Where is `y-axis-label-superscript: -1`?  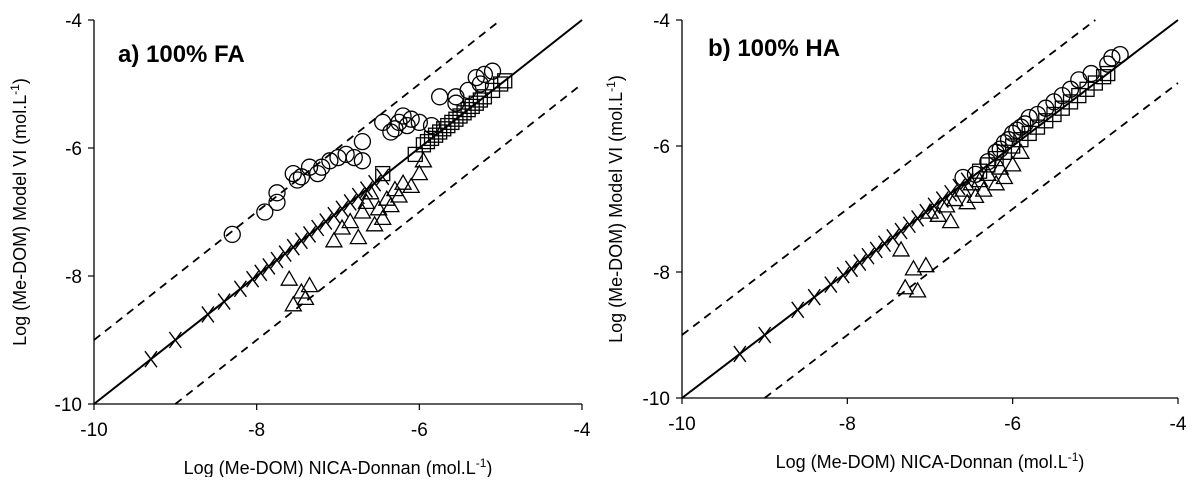 y-axis-label-superscript: -1 is located at coordinates (611, 86).